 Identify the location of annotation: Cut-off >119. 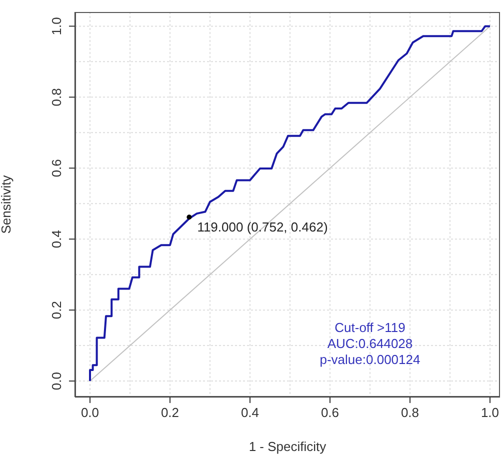
(370, 328).